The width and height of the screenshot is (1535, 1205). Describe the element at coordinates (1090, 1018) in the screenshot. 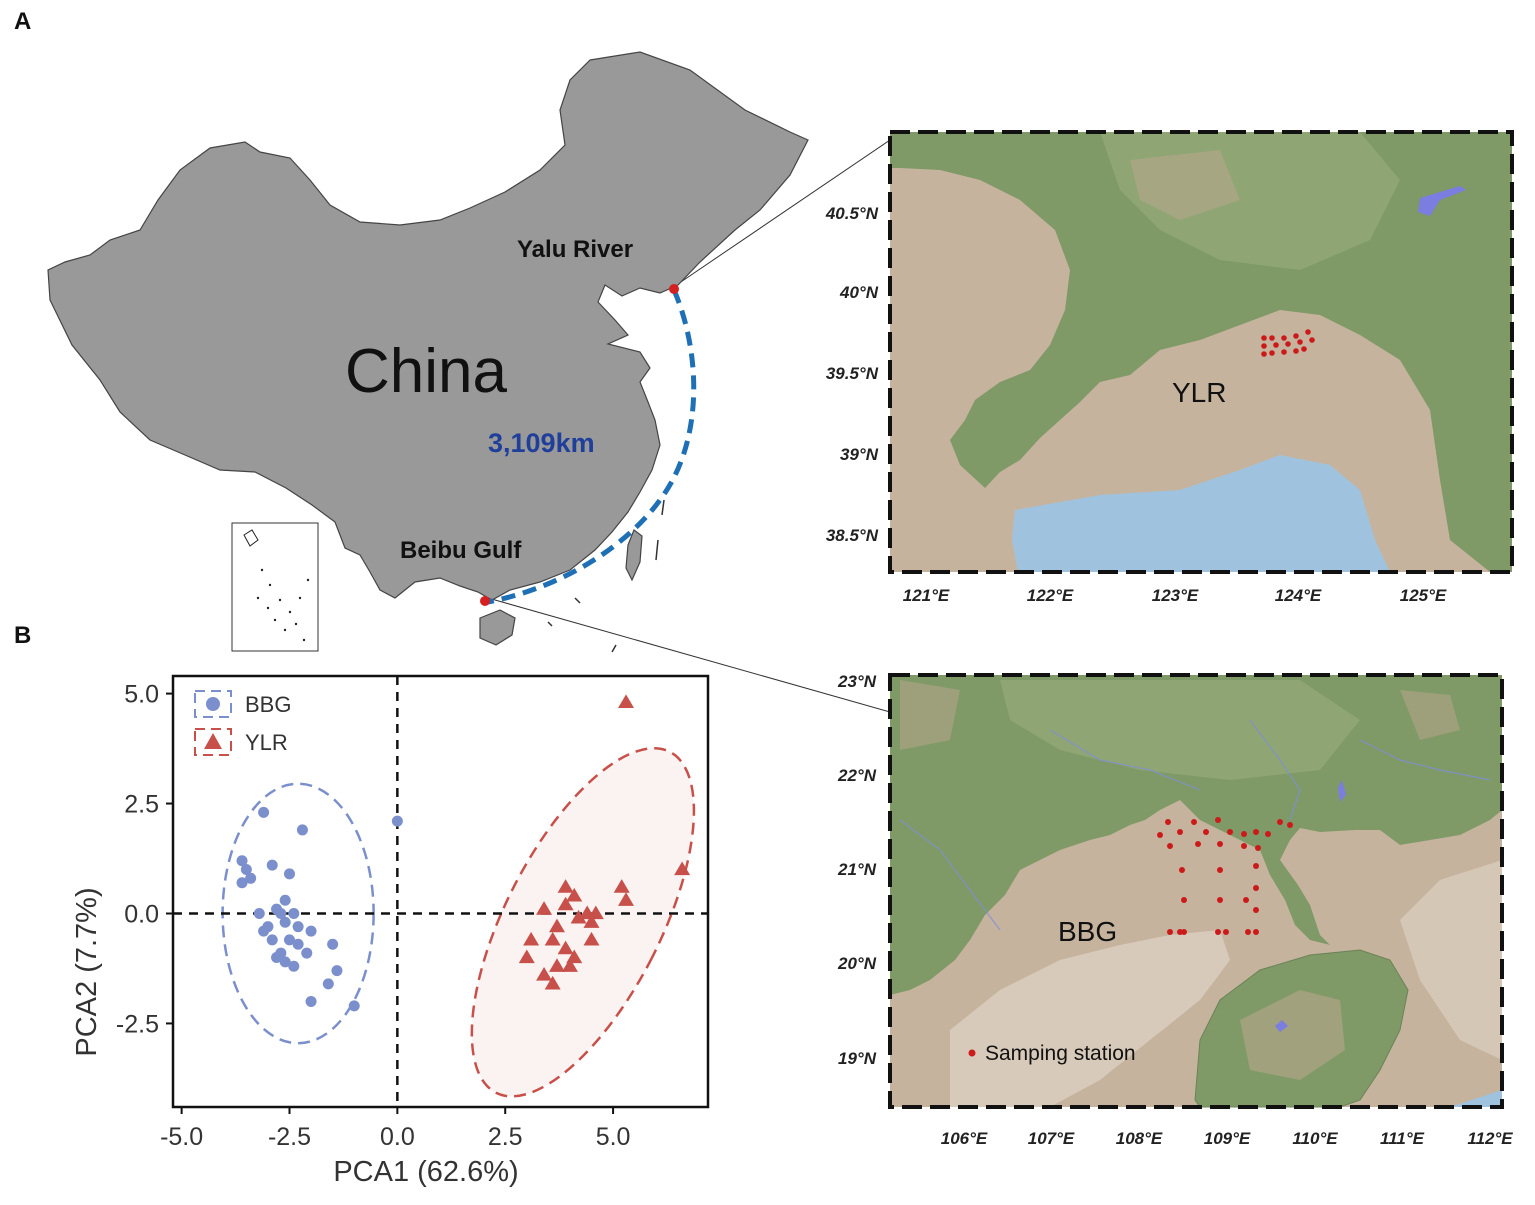

I see `bbg-shallow-area` at that location.